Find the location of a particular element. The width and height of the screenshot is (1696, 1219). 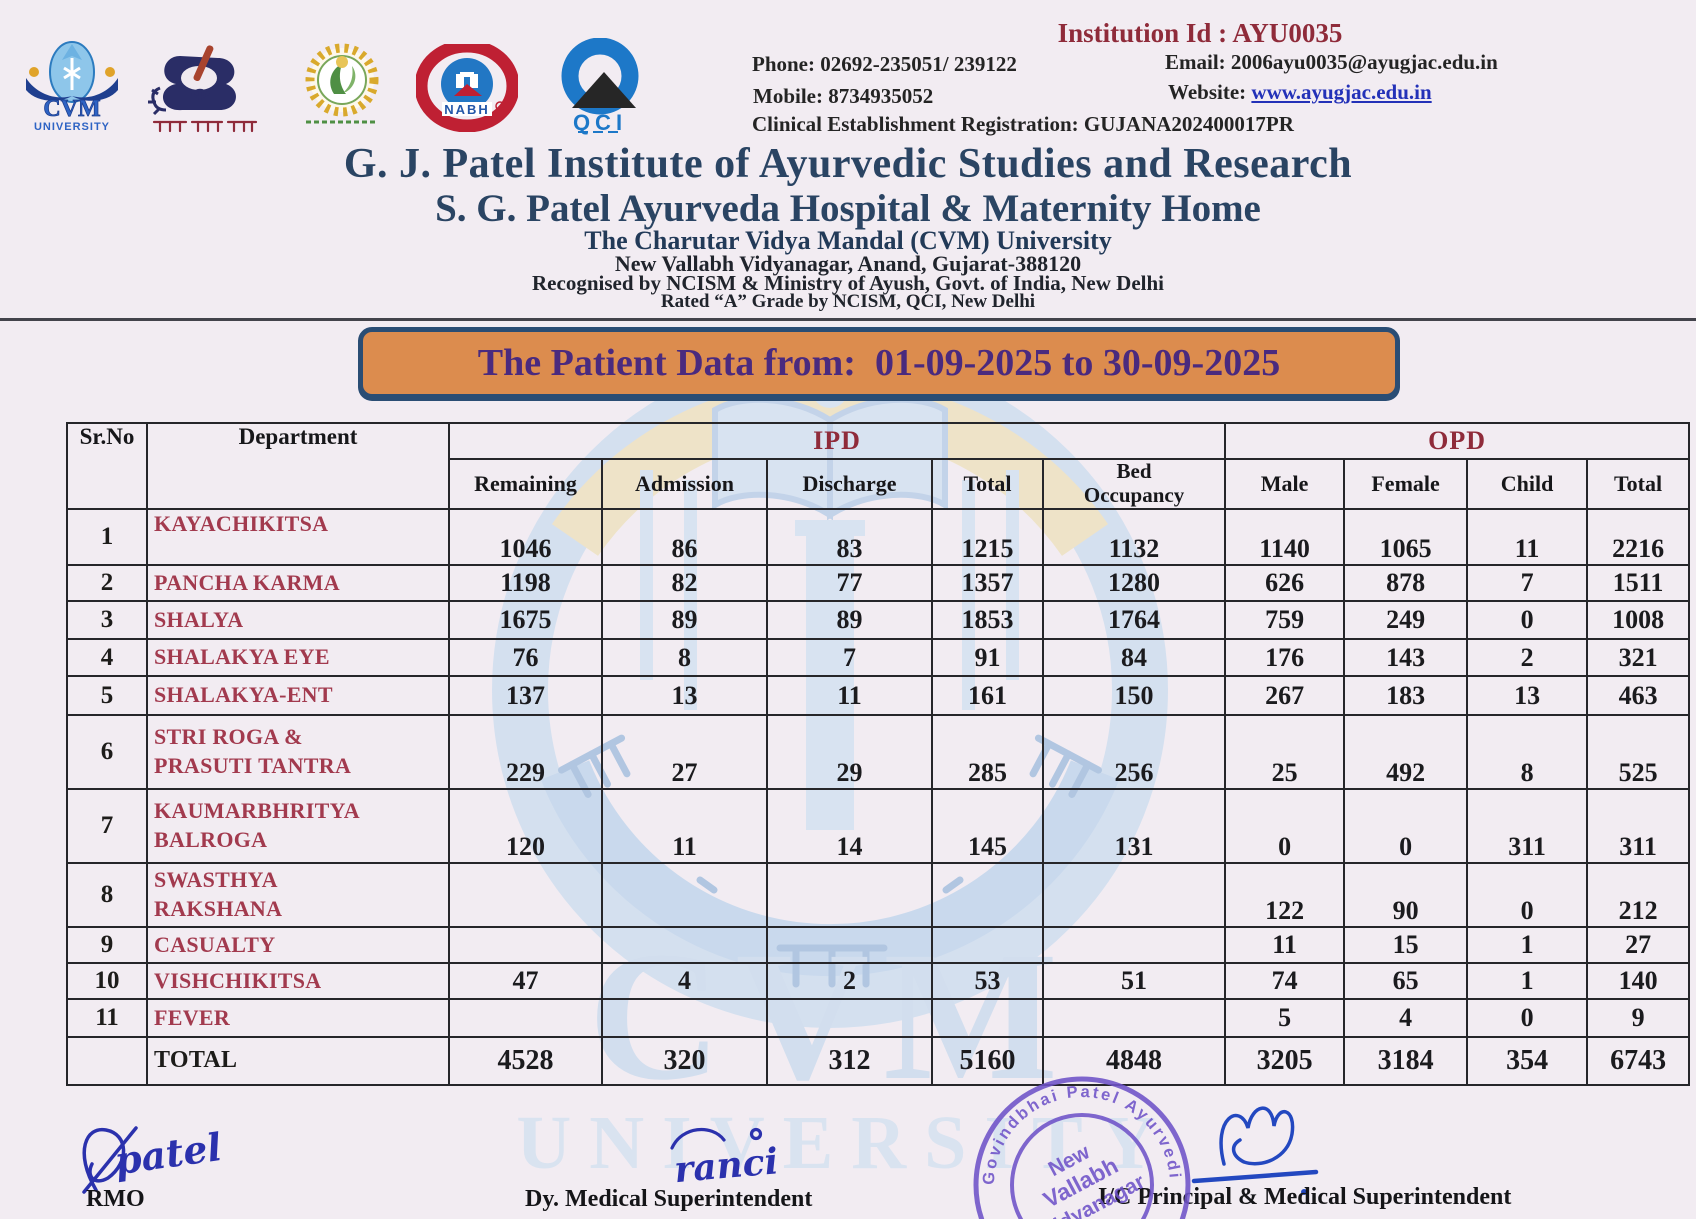

department-cell: SWASTHYA RAKSHANA is located at coordinates (298, 895).